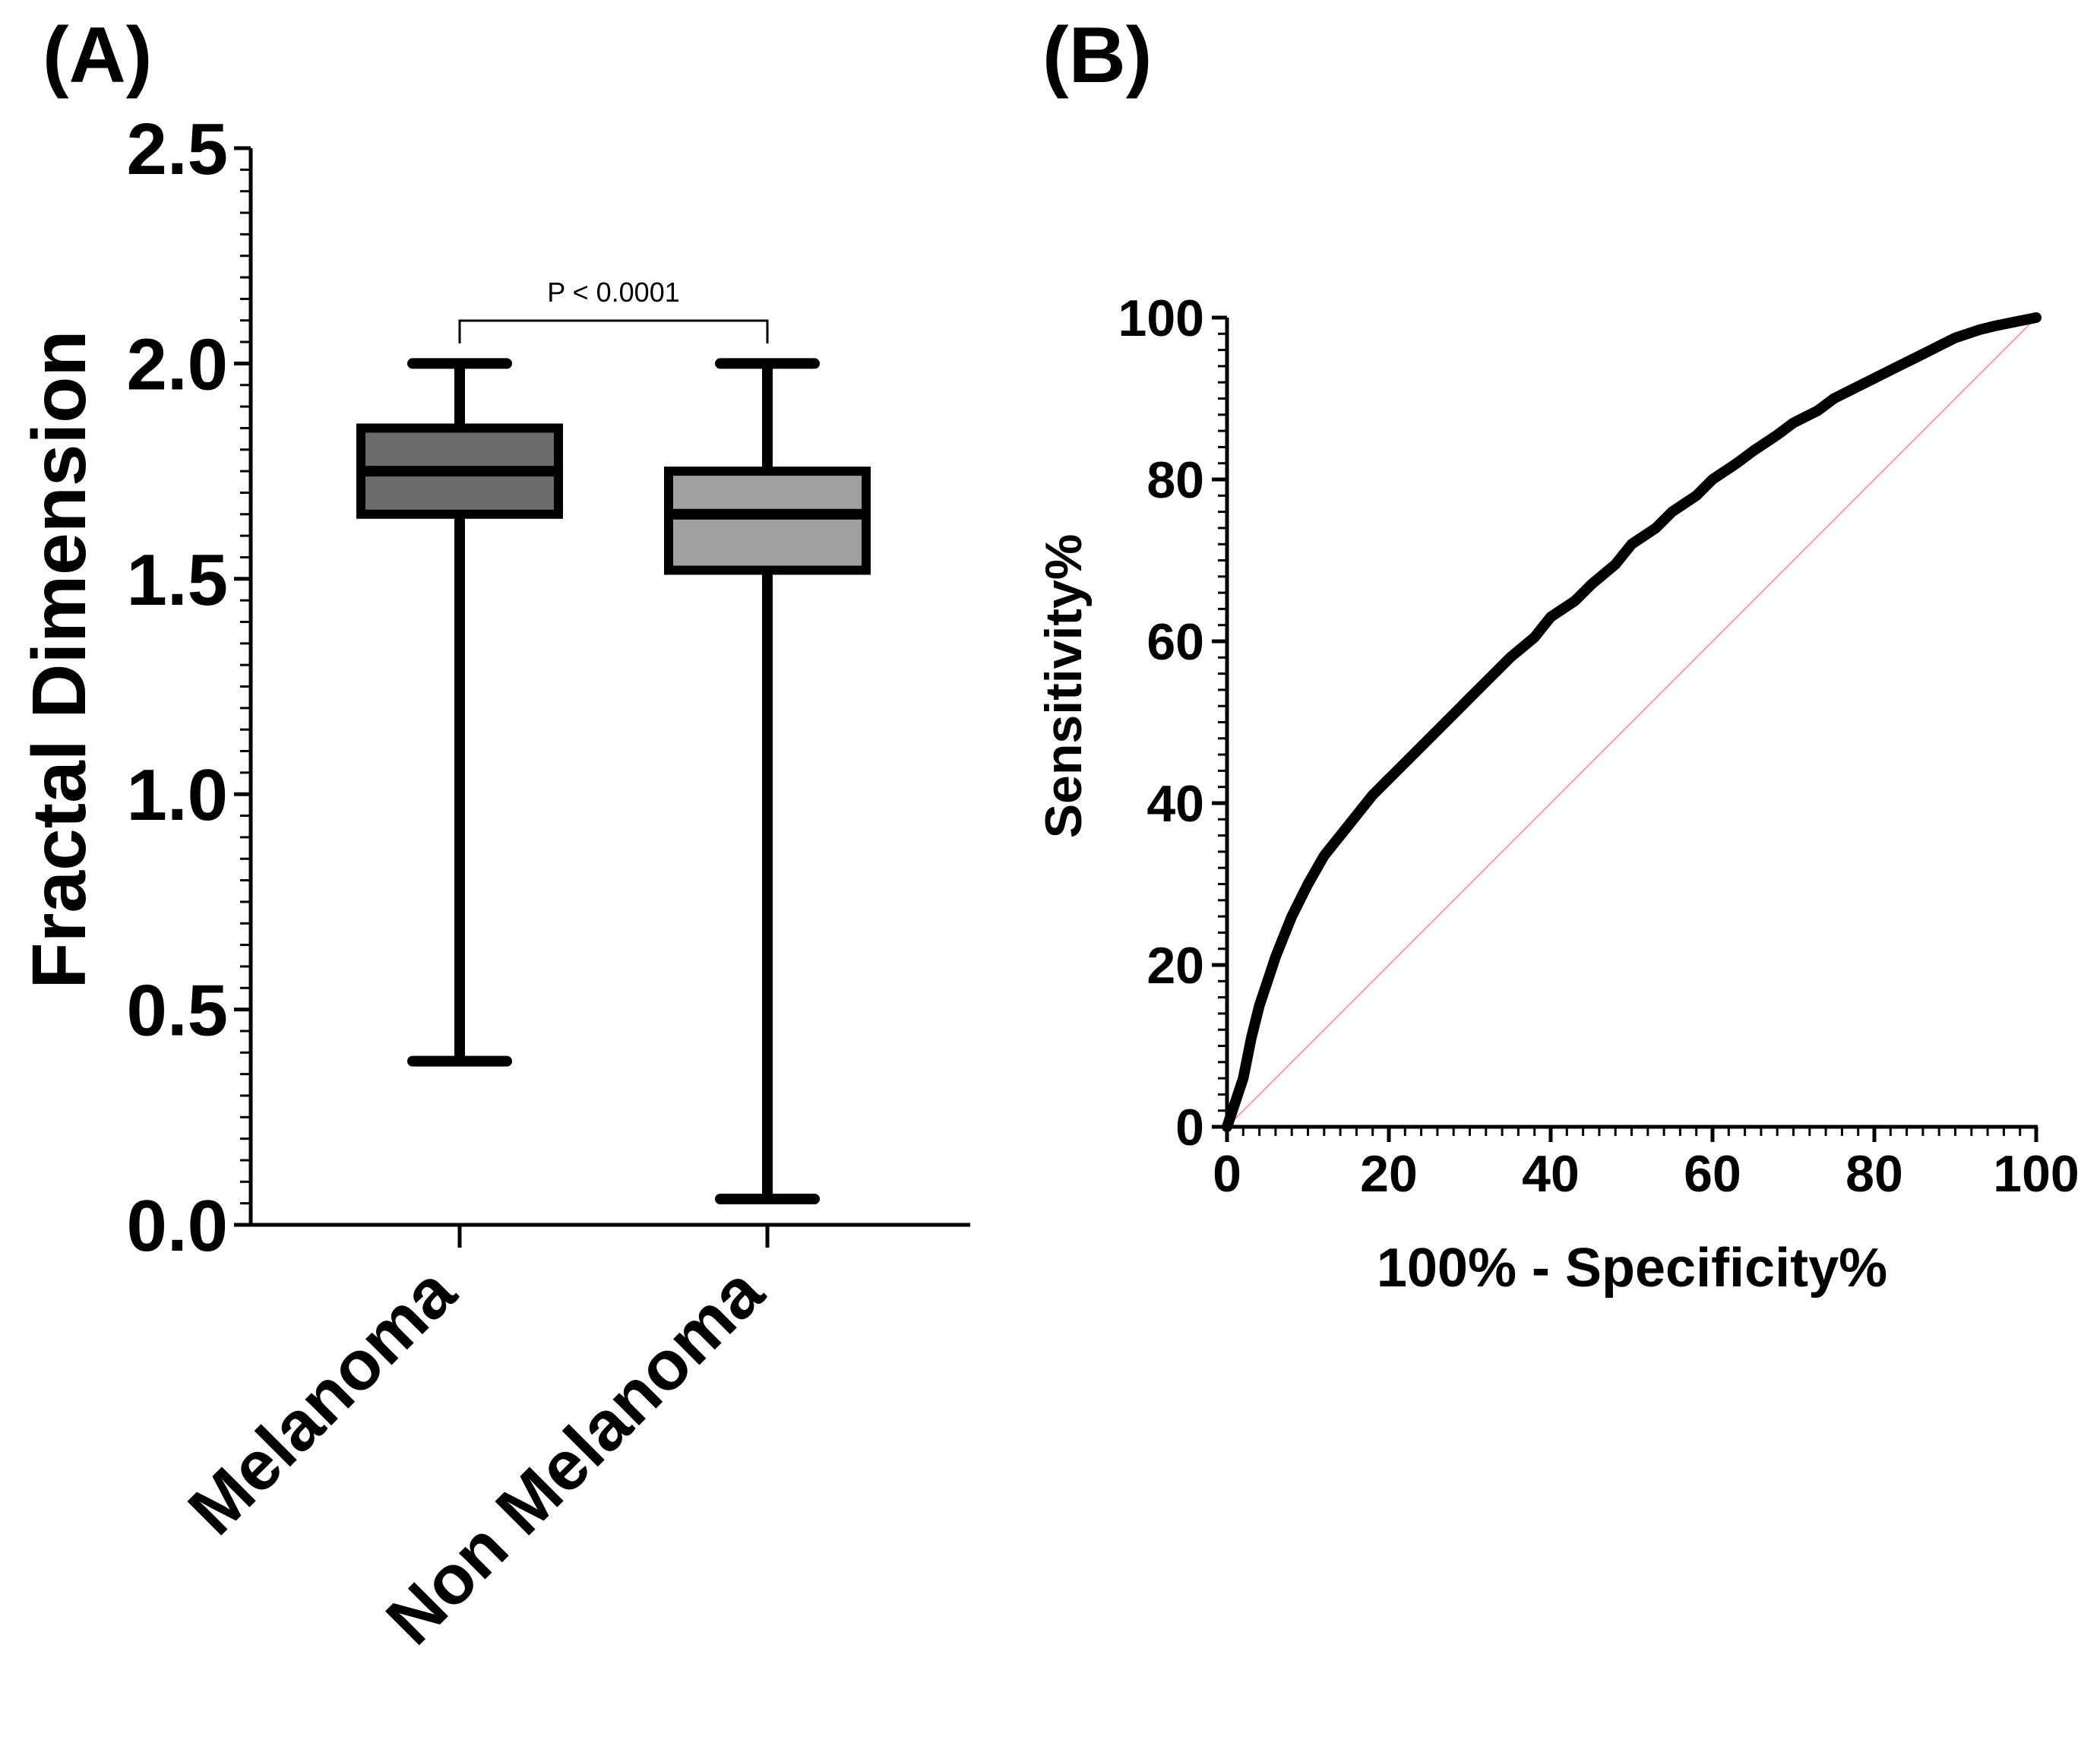 This screenshot has width=2100, height=1740. What do you see at coordinates (1175, 804) in the screenshot?
I see `roc-y-tick-label: 40` at bounding box center [1175, 804].